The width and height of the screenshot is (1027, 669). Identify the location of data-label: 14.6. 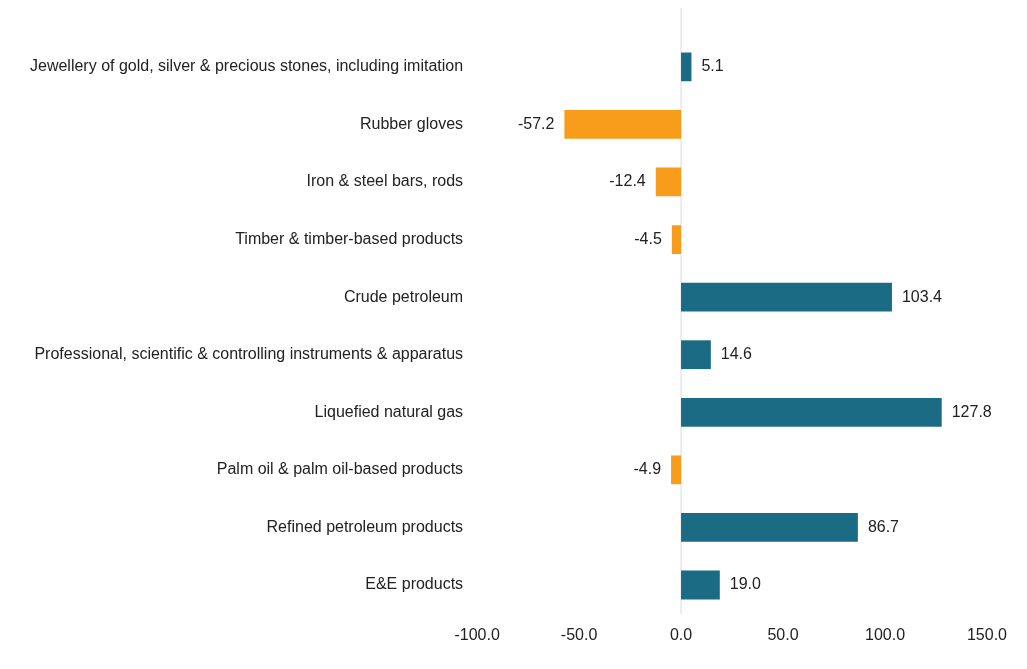
(736, 354).